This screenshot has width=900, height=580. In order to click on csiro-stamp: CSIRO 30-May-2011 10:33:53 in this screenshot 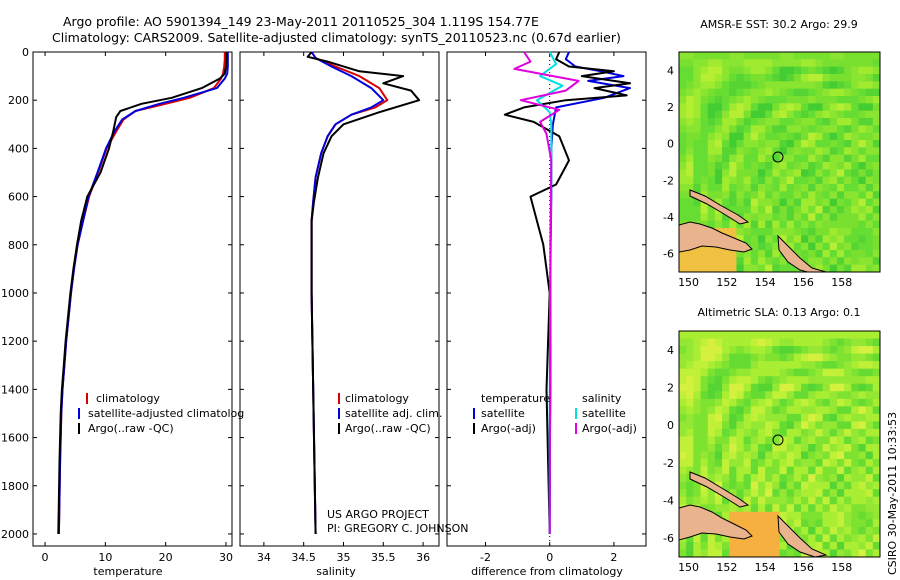, I will do `click(892, 493)`.